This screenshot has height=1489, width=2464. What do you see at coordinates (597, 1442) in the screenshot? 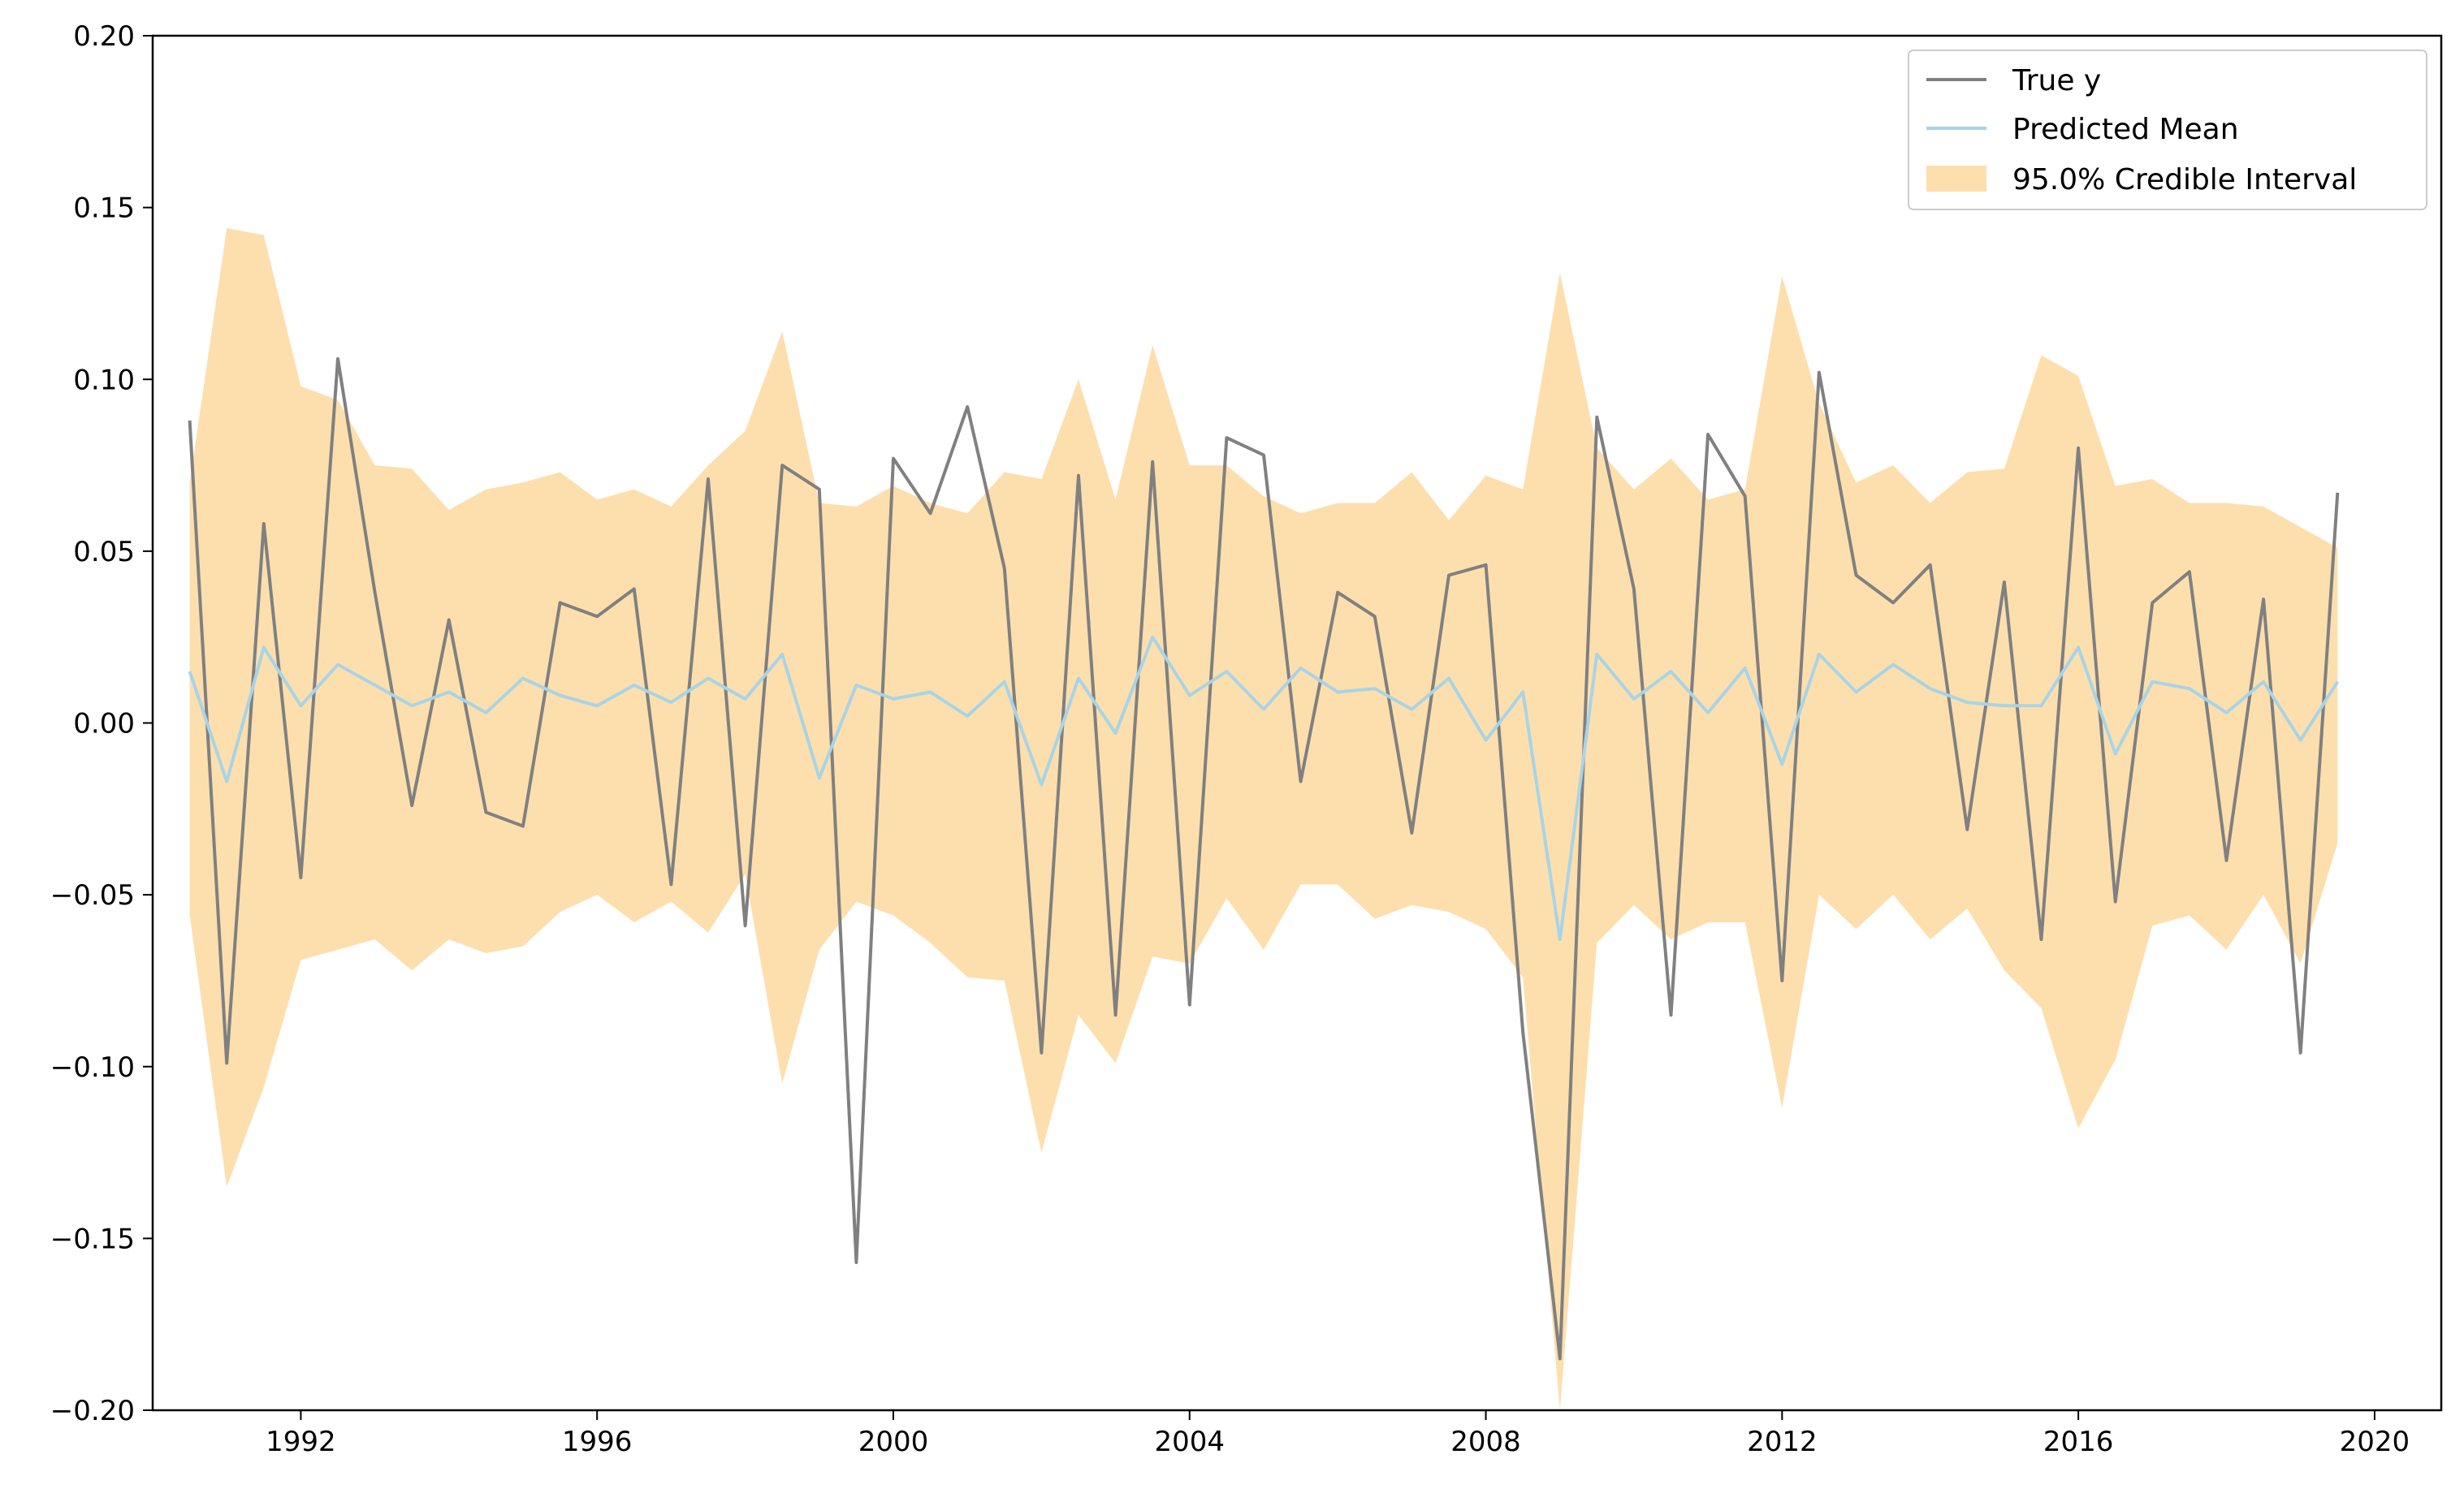
I see `x-tick-label: 1996` at bounding box center [597, 1442].